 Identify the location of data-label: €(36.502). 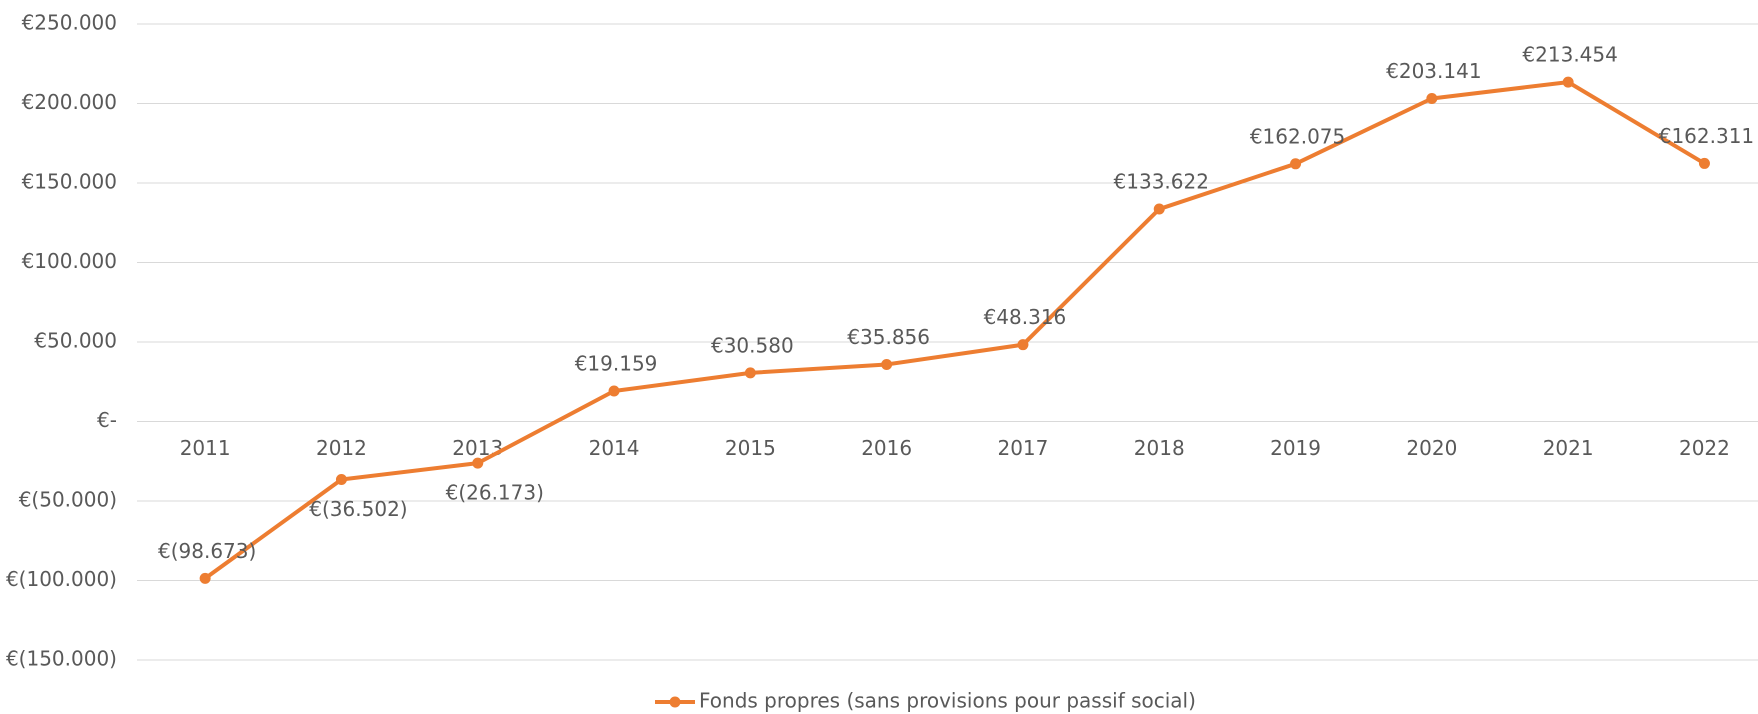
(358, 509).